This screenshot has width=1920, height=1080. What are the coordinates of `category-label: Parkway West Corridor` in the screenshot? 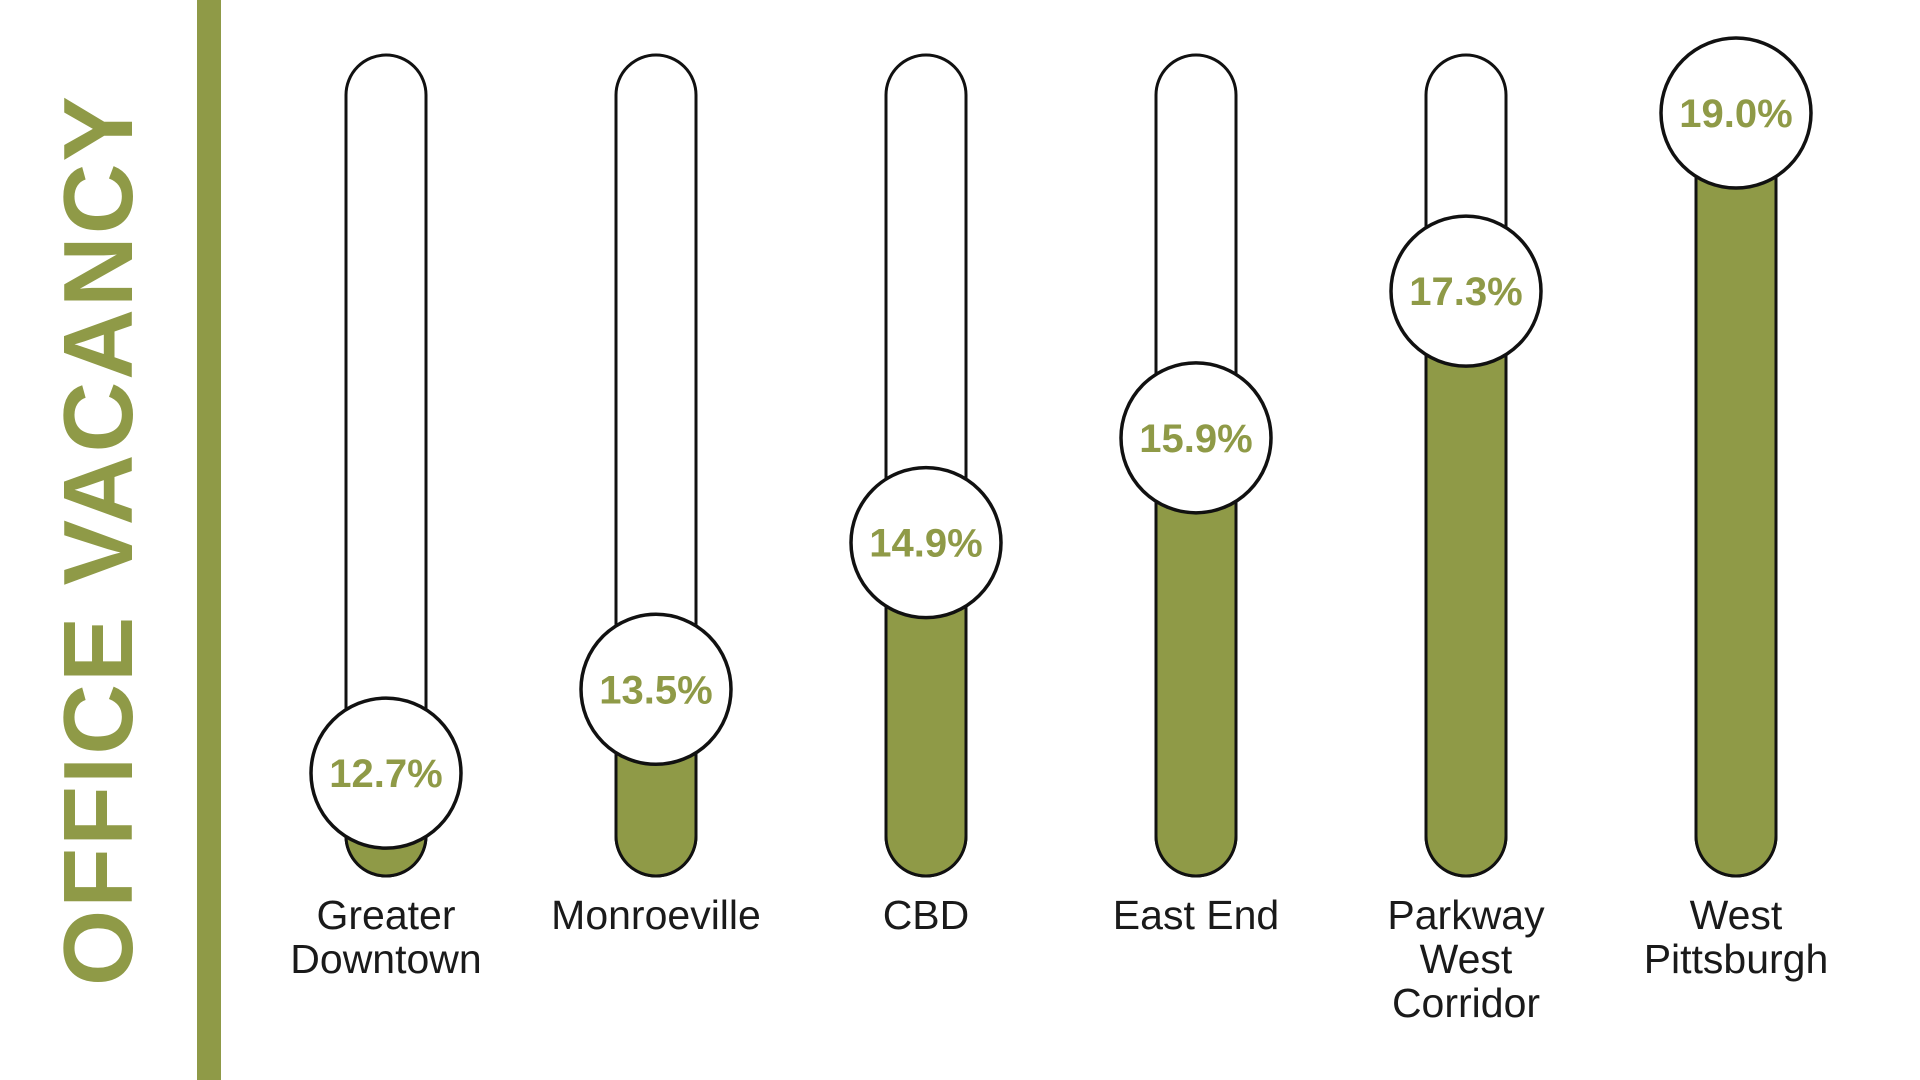 It's located at (1466, 959).